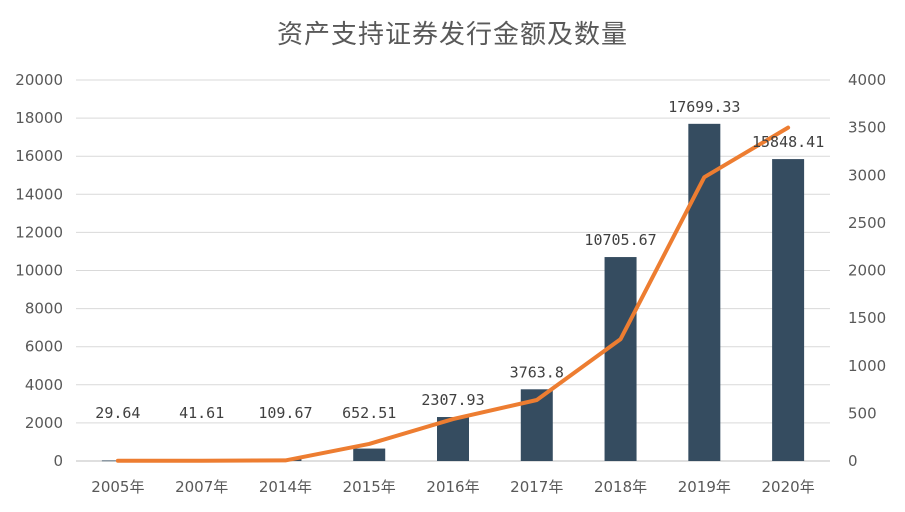 This screenshot has width=905, height=512. I want to click on y-right-tick-label: 1000, so click(867, 366).